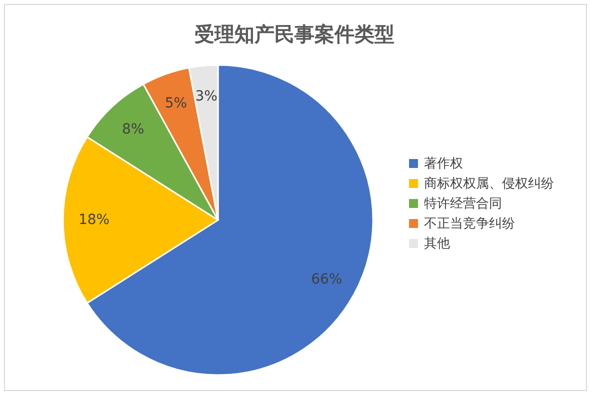  What do you see at coordinates (206, 96) in the screenshot?
I see `data-label: 3%` at bounding box center [206, 96].